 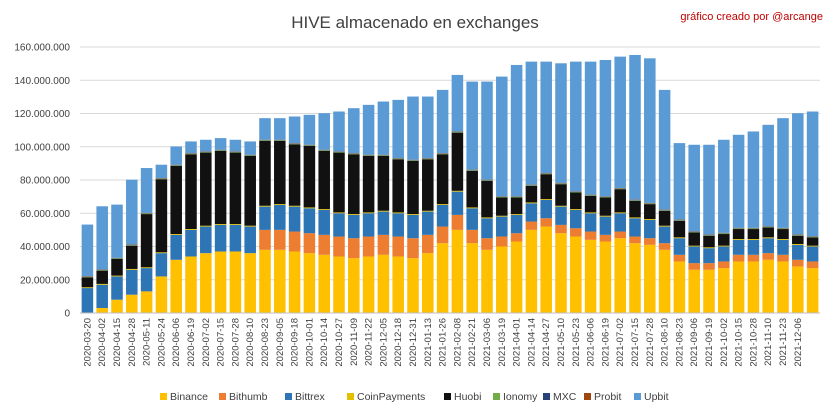 What do you see at coordinates (339, 342) in the screenshot?
I see `x-tick-label: 2020-10-27` at bounding box center [339, 342].